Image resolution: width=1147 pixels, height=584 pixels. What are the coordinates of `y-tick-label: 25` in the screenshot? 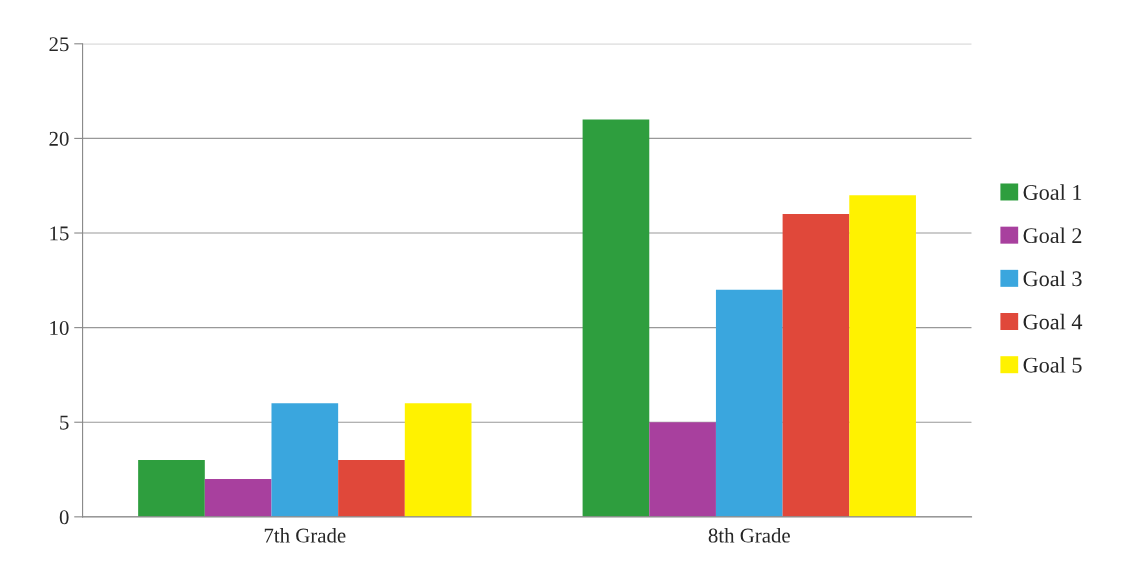 It's located at (59, 44).